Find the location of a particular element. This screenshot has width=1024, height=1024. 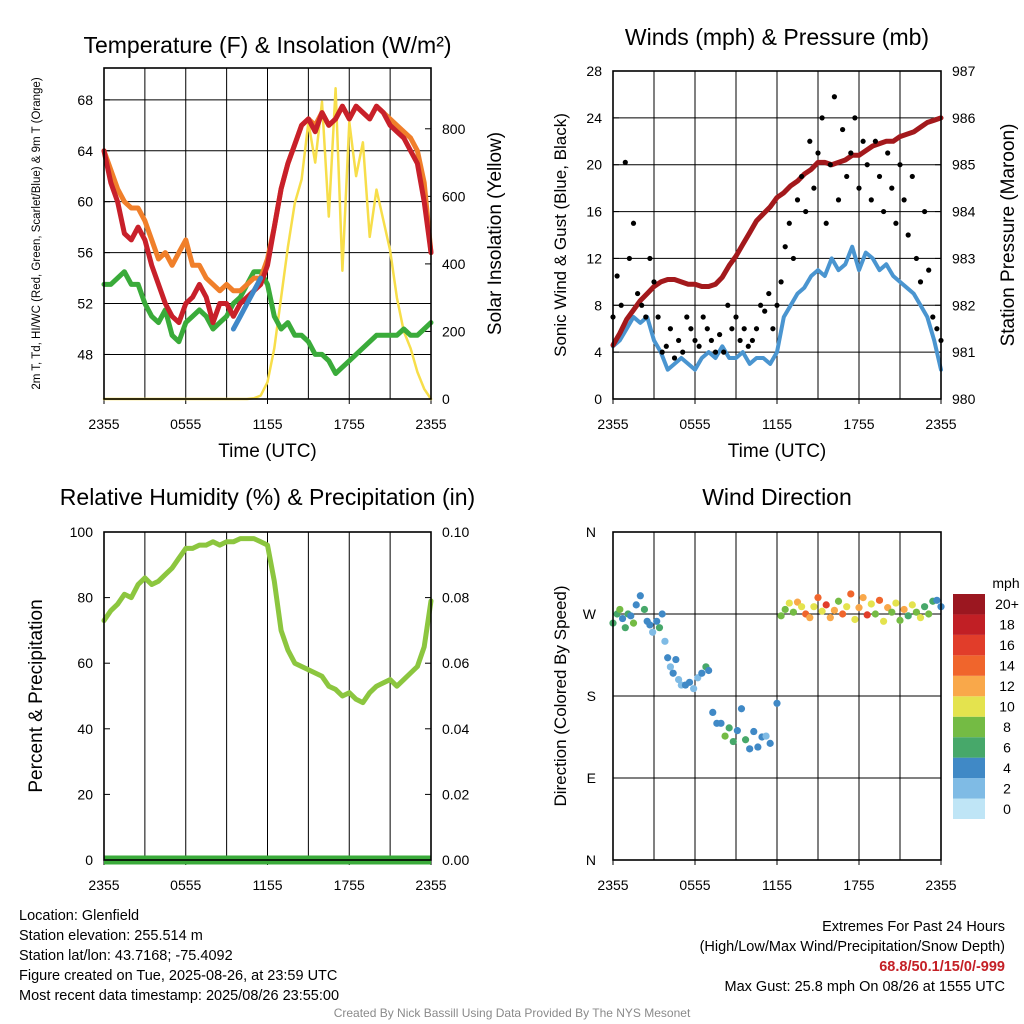

extremes-title: Extremes For Past 24 Hours is located at coordinates (913, 927).